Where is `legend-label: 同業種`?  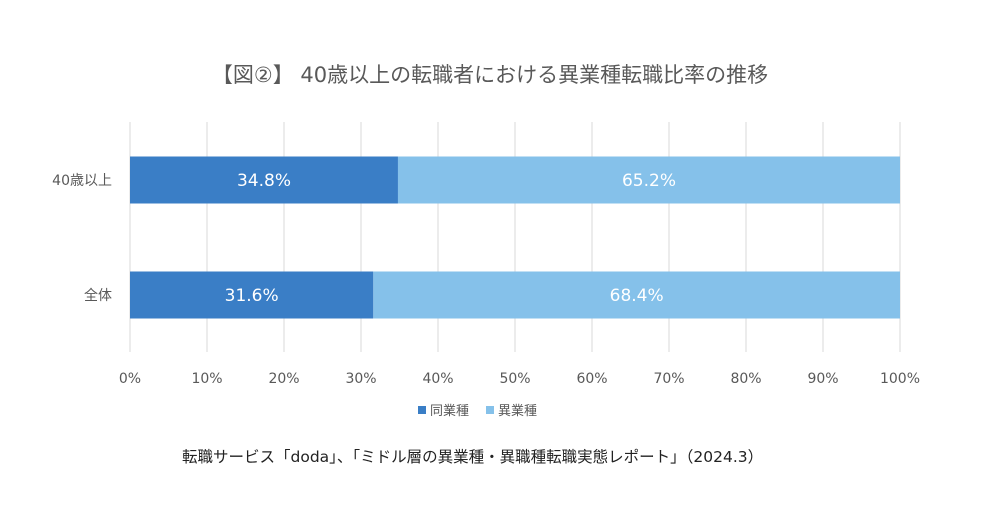
legend-label: 同業種 is located at coordinates (449, 411).